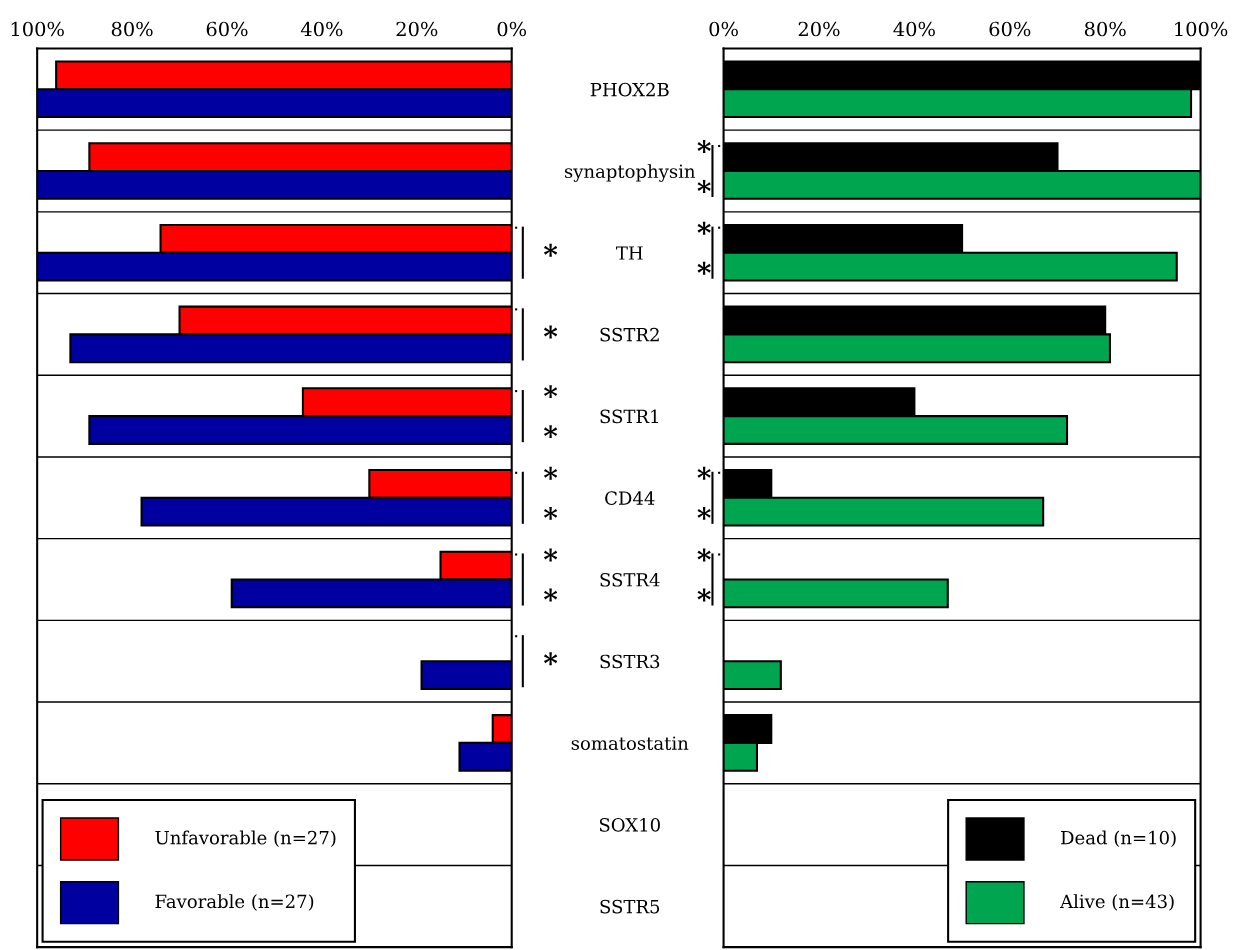  What do you see at coordinates (630, 661) in the screenshot?
I see `y-tick-label: SSTR3` at bounding box center [630, 661].